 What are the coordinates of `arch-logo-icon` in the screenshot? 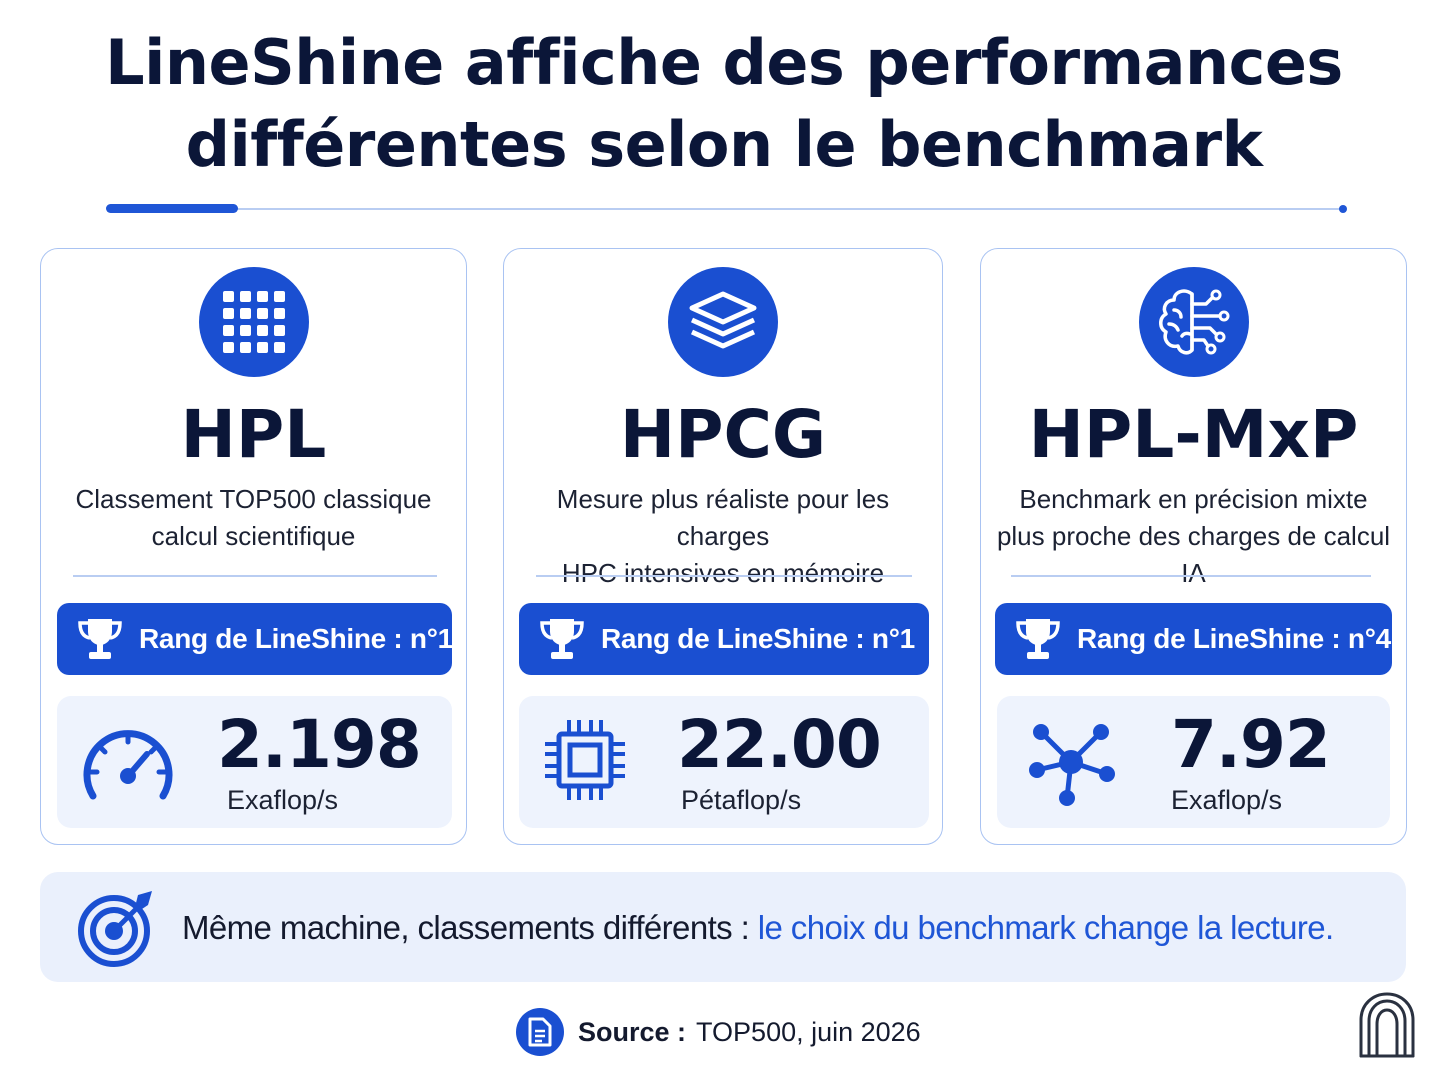 It's located at (1387, 1025).